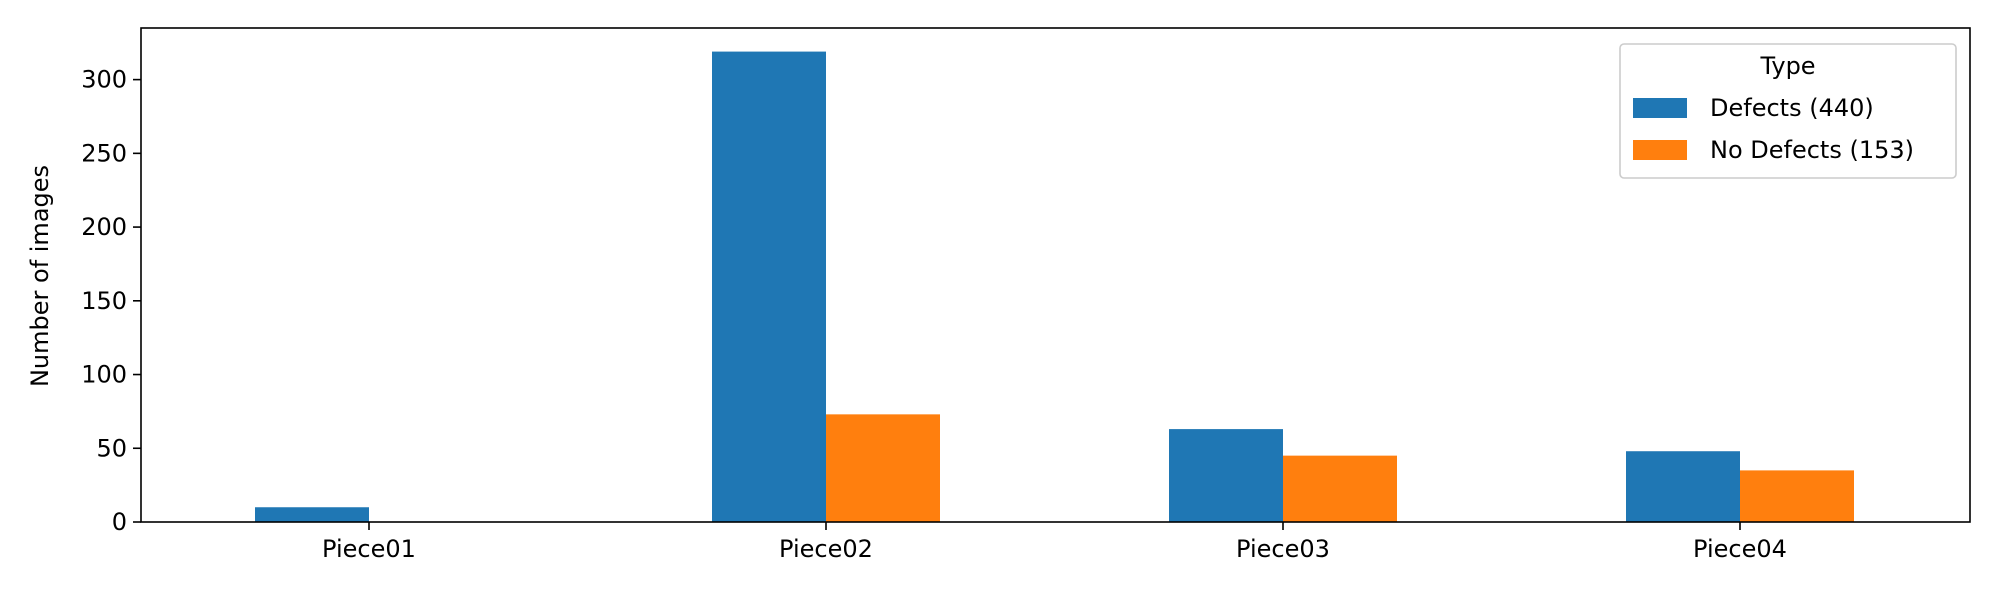 This screenshot has width=2000, height=600. Describe the element at coordinates (111, 448) in the screenshot. I see `y-tick-label: 50` at that location.